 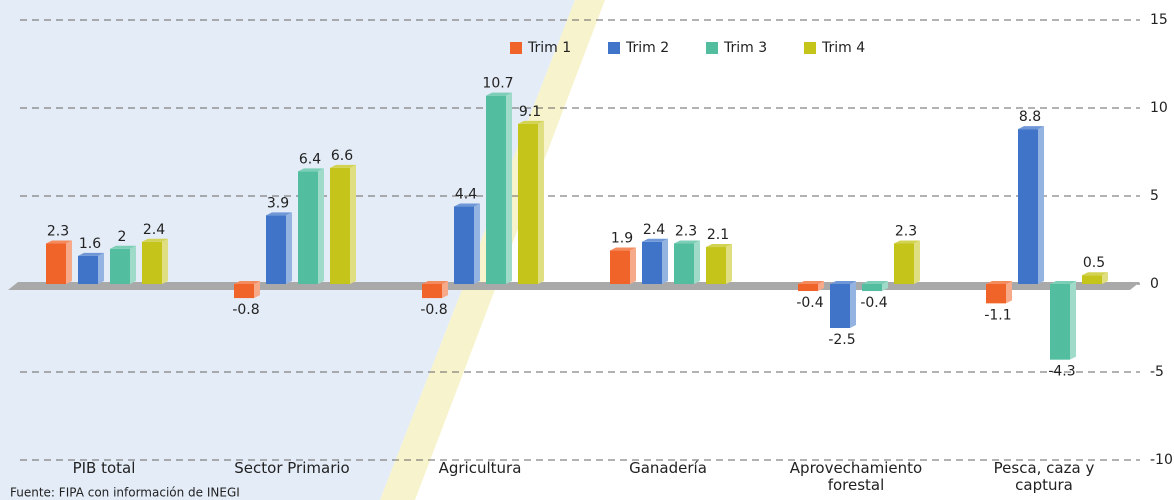 I want to click on x-tick-label: Sector Primario, so click(x=292, y=468).